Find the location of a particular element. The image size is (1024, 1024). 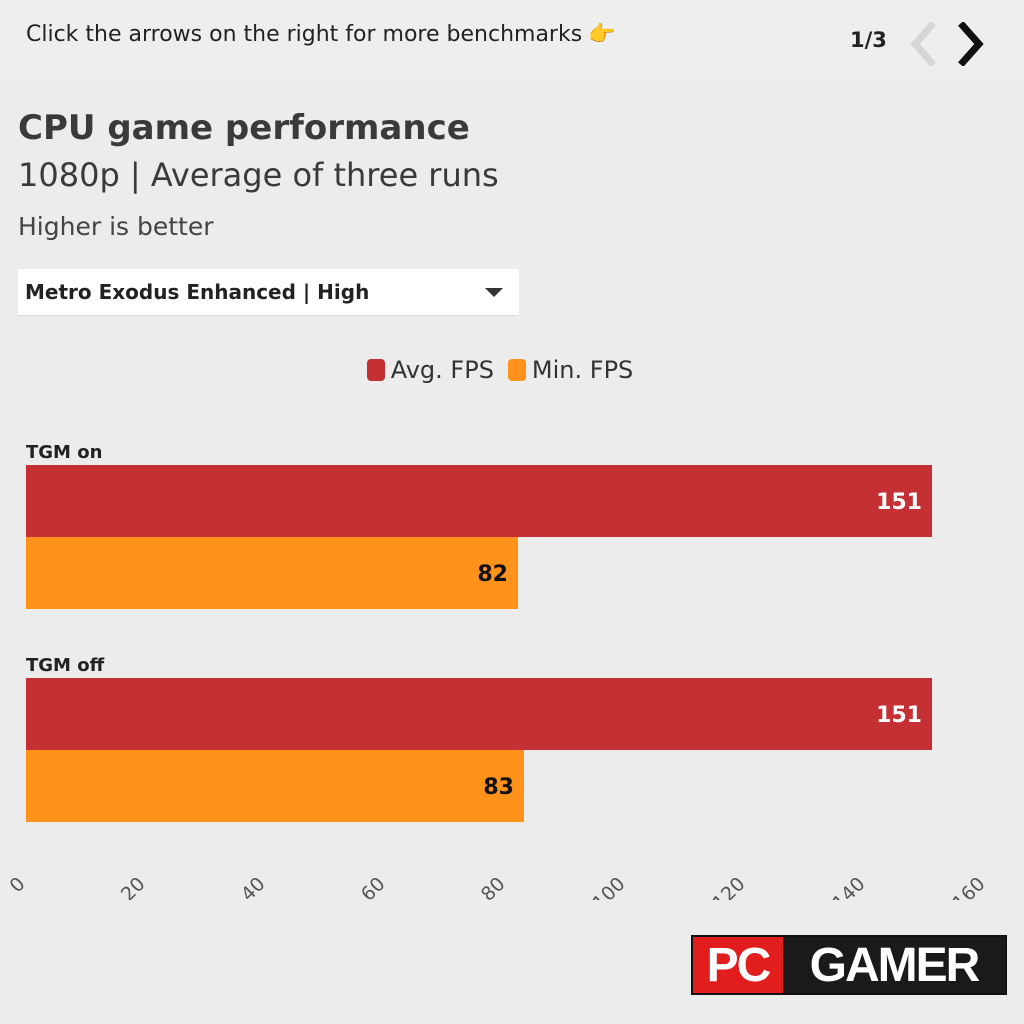

next-chart-button is located at coordinates (972, 44).